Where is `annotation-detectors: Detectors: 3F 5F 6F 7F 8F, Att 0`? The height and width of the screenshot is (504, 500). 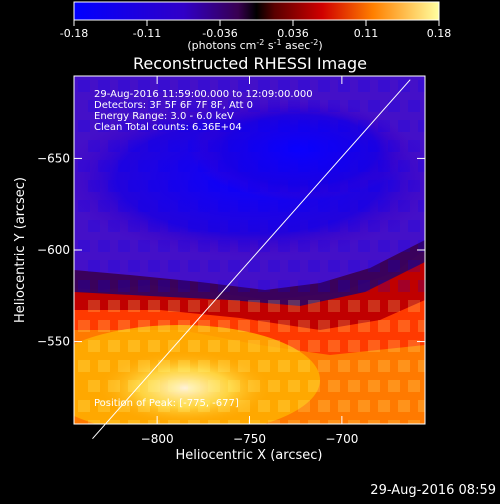 annotation-detectors: Detectors: 3F 5F 6F 7F 8F, Att 0 is located at coordinates (173, 105).